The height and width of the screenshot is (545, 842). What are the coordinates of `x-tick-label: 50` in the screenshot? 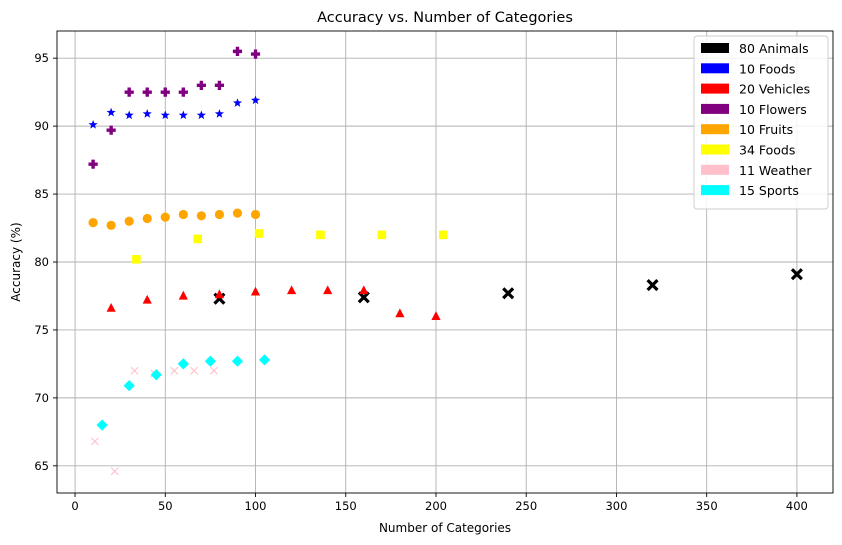 It's located at (165, 506).